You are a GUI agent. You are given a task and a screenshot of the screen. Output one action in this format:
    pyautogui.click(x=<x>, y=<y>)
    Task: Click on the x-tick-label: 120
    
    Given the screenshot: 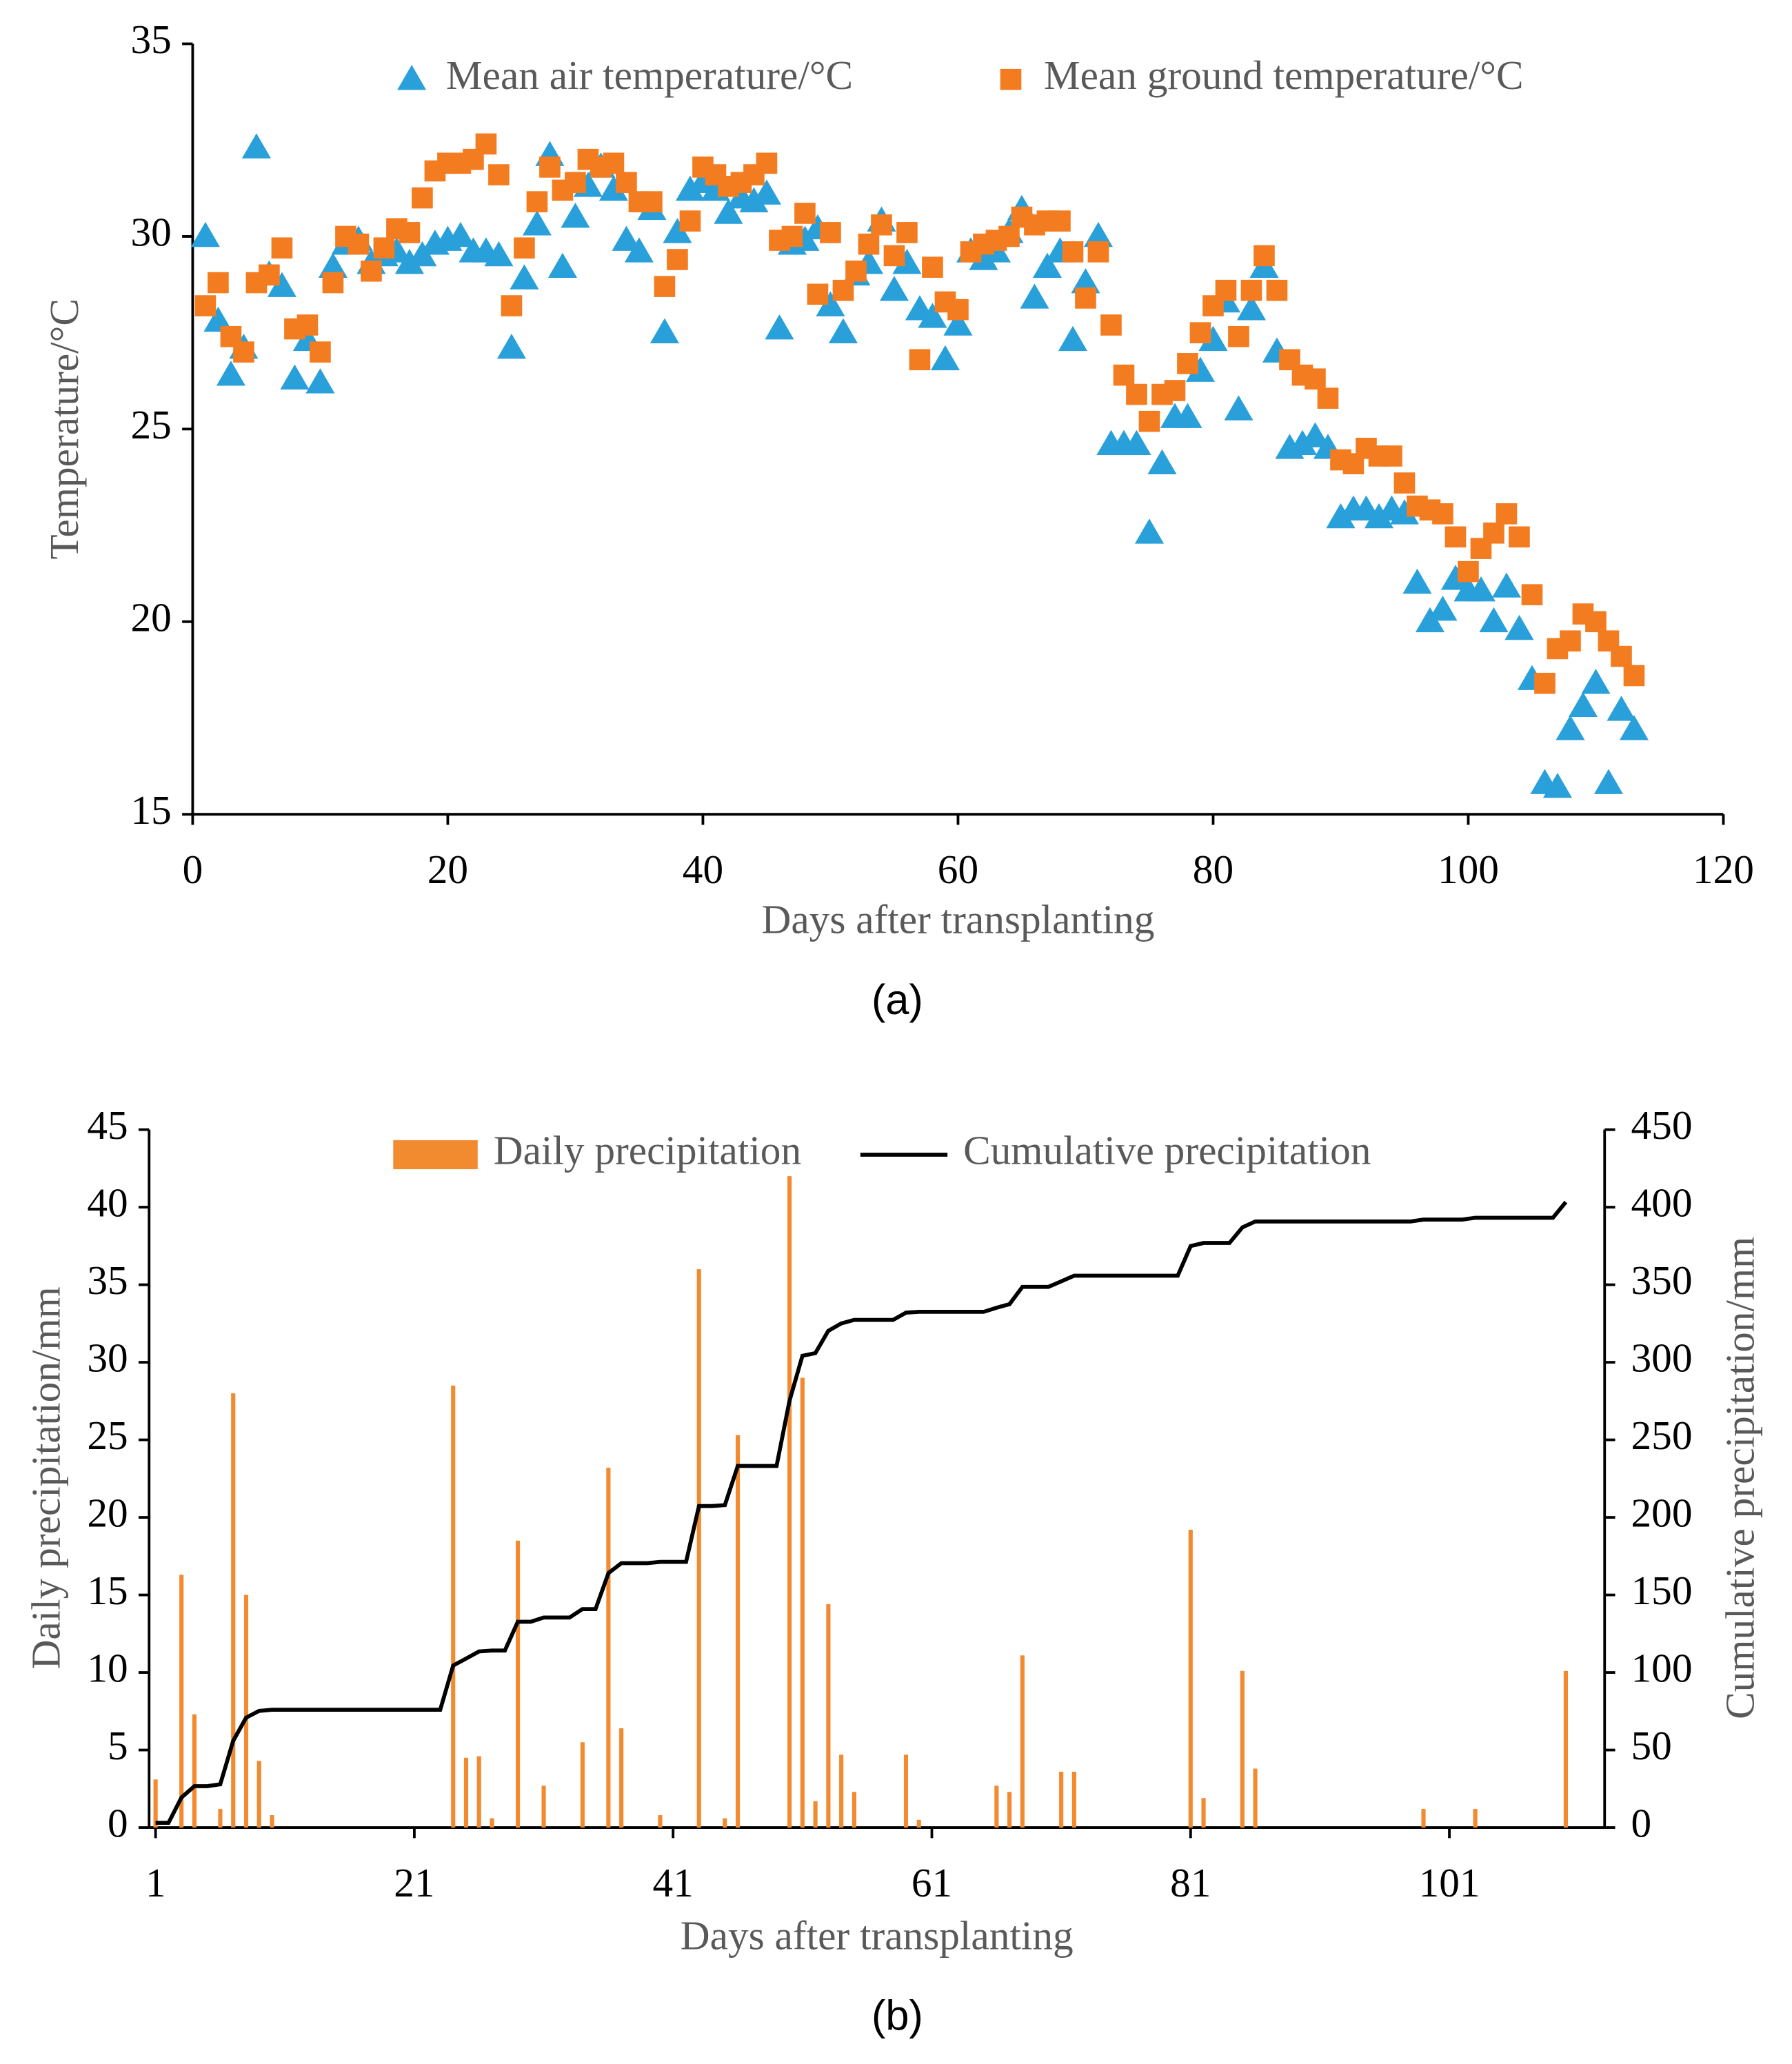 What is the action you would take?
    pyautogui.click(x=1723, y=869)
    